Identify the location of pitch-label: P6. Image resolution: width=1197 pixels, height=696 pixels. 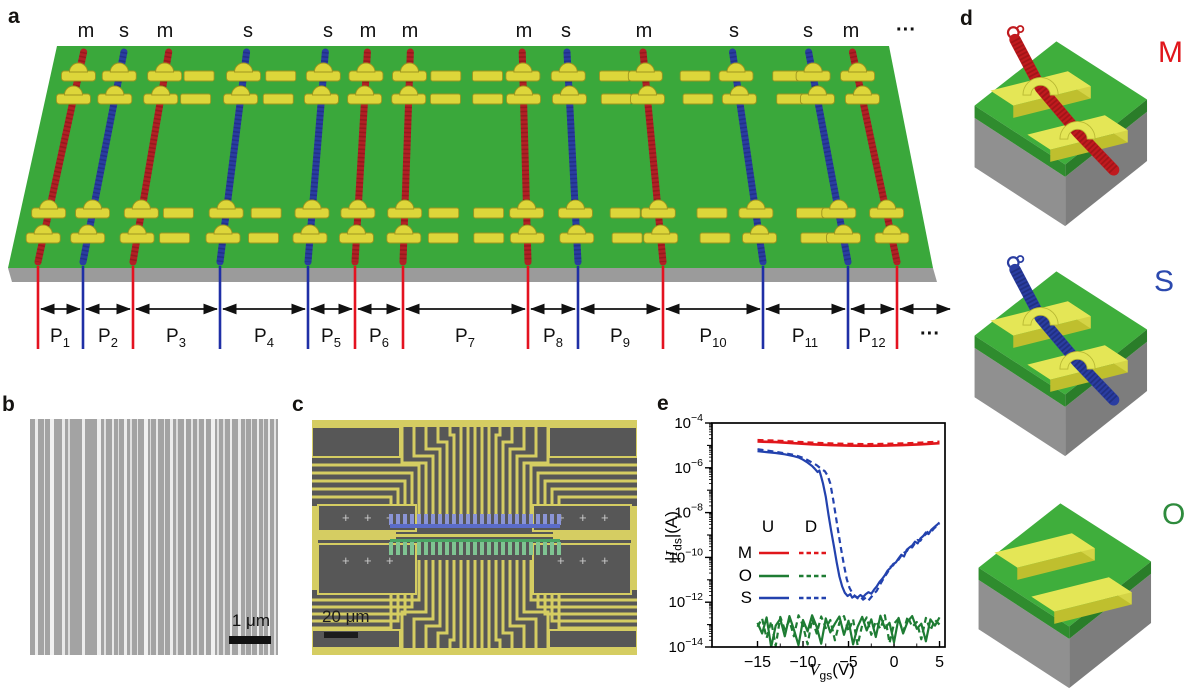
(379, 338).